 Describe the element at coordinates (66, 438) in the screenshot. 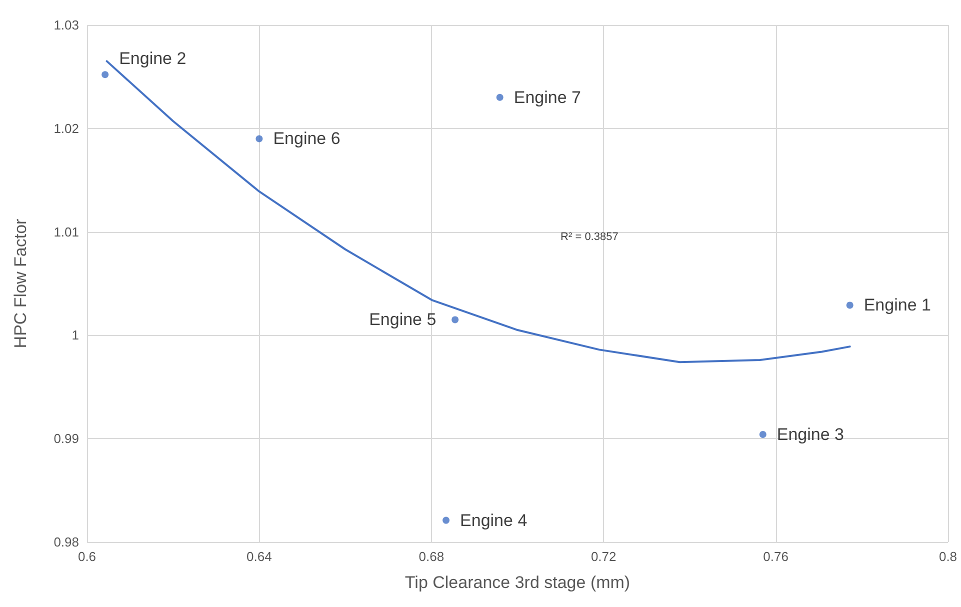

I see `y-tick-label: 0.99` at that location.